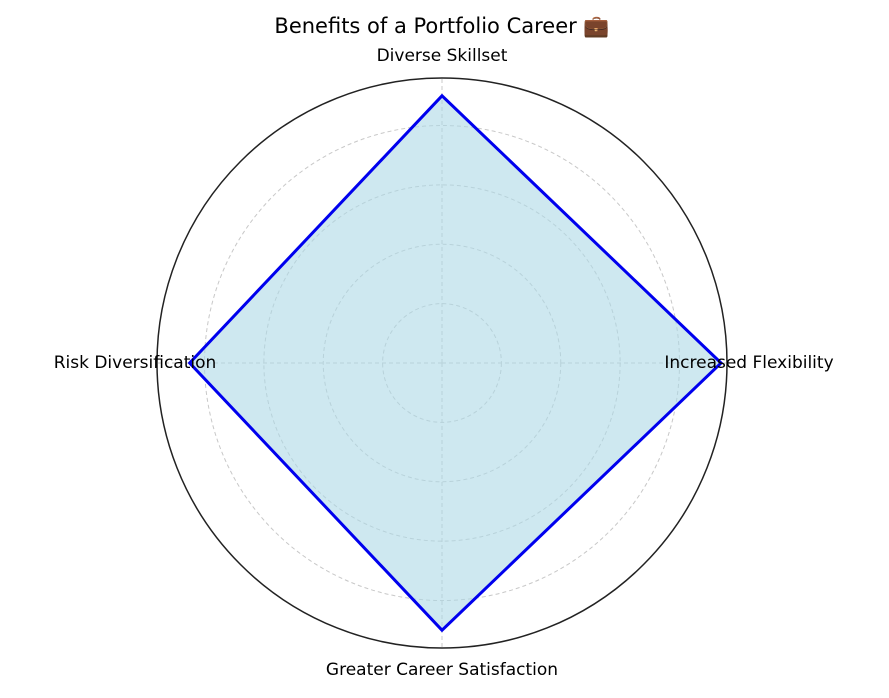  I want to click on category-label: Greater Career Satisfaction, so click(442, 670).